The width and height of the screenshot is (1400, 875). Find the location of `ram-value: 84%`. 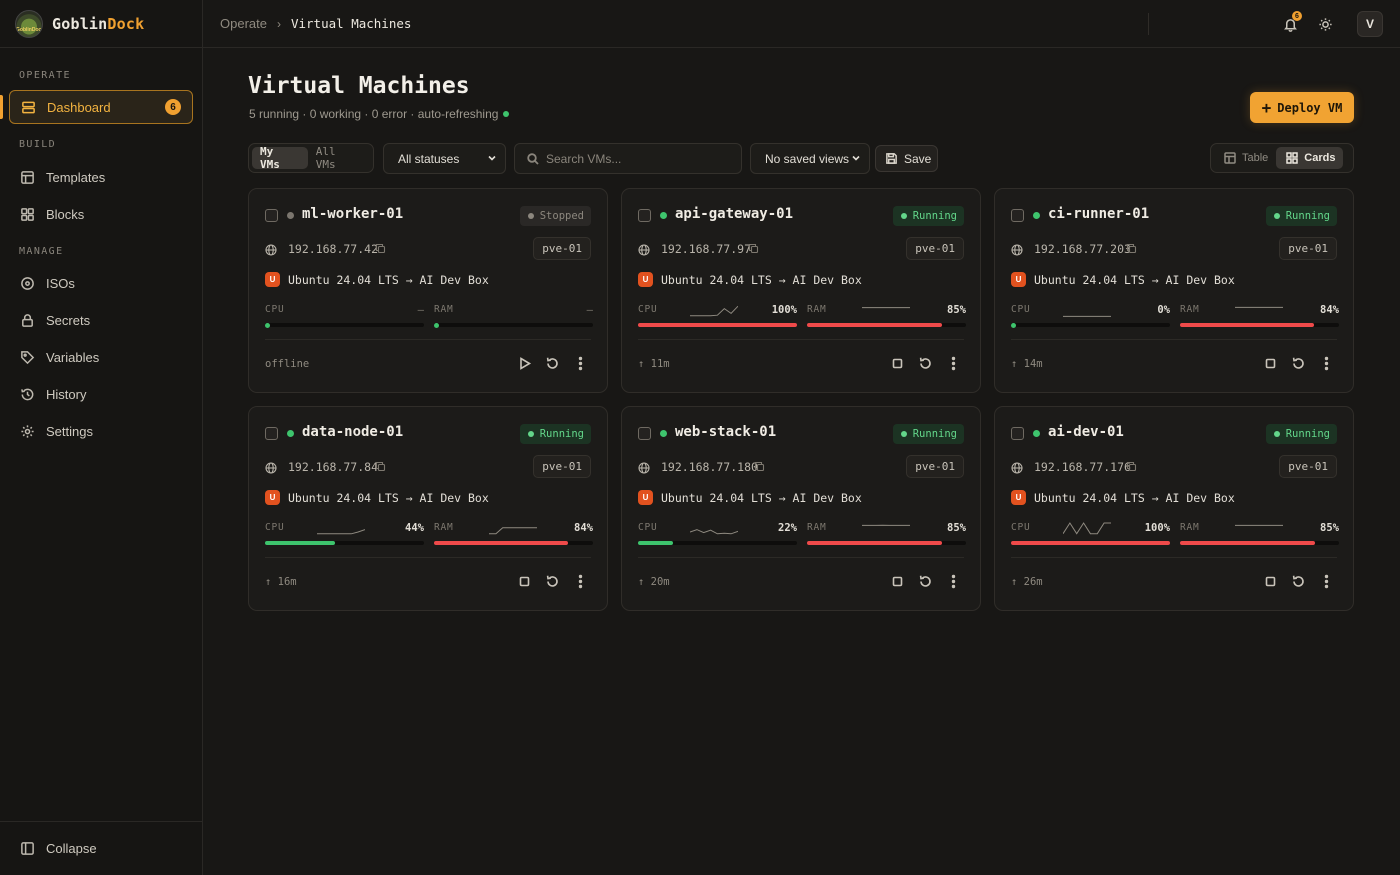

ram-value: 84% is located at coordinates (583, 528).